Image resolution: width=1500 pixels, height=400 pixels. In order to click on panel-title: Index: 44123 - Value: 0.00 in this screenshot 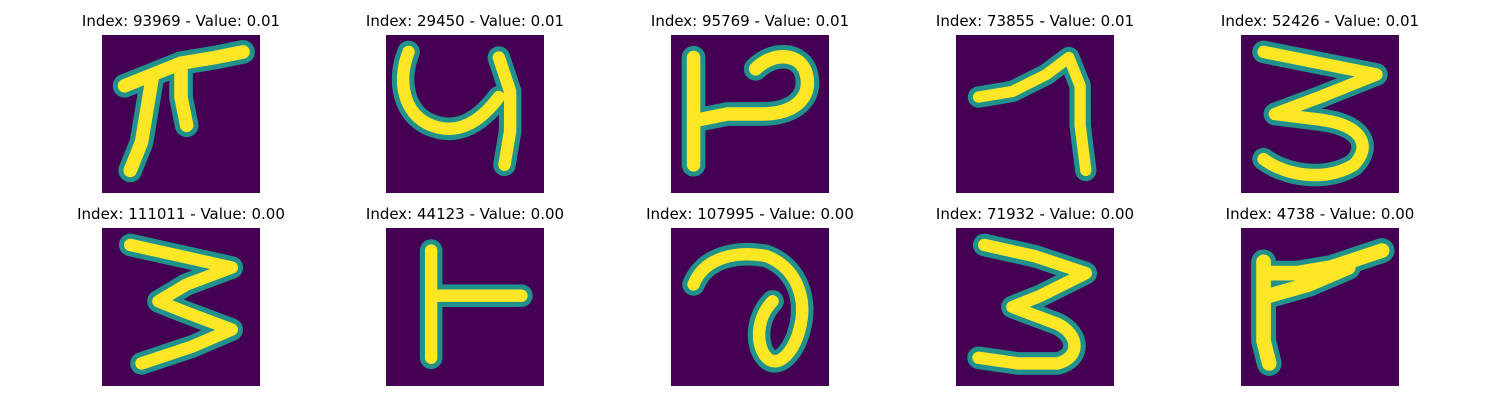, I will do `click(465, 214)`.